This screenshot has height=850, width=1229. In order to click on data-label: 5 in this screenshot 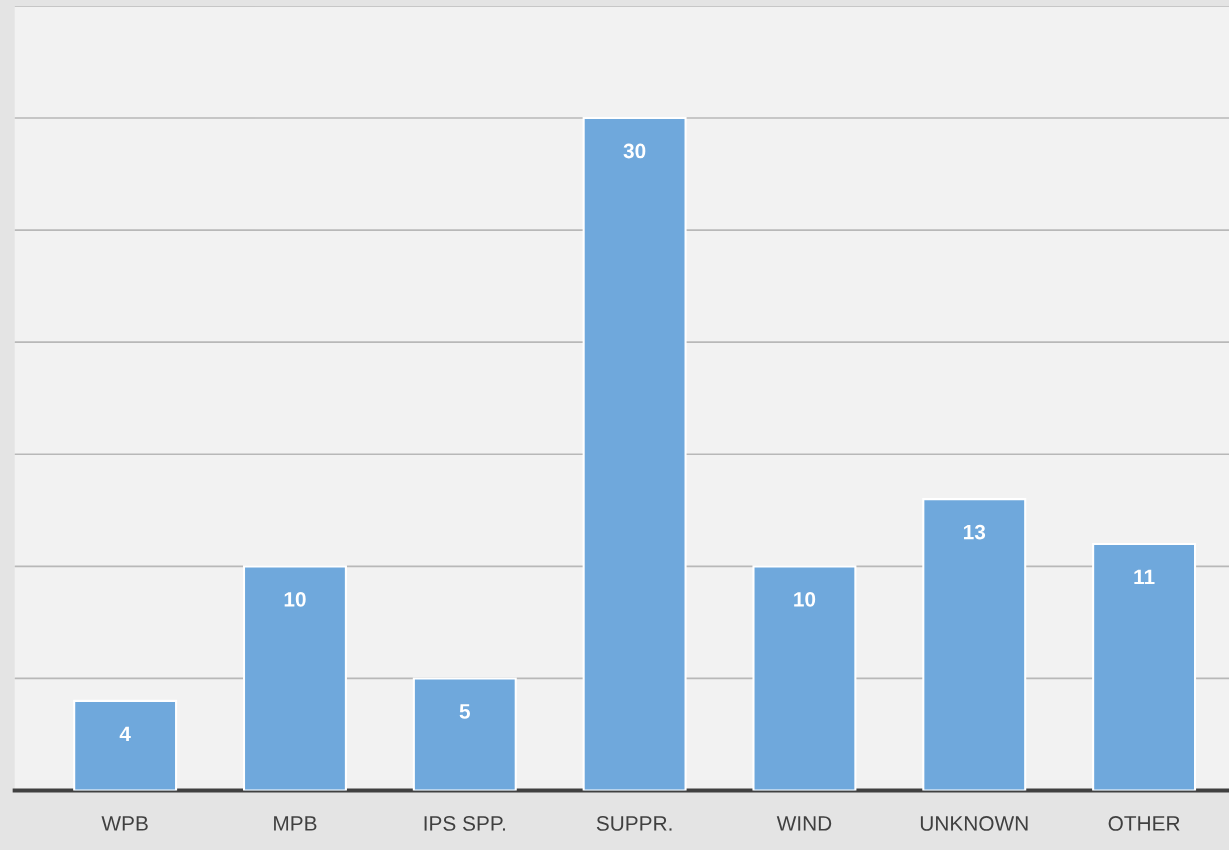, I will do `click(464, 711)`.